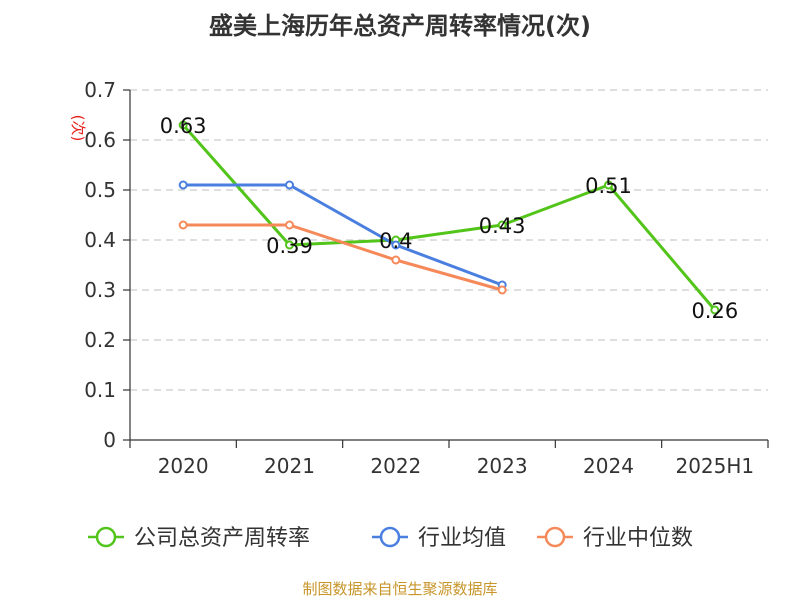 This screenshot has width=800, height=600. Describe the element at coordinates (608, 466) in the screenshot. I see `x-tick-label: 2024` at that location.